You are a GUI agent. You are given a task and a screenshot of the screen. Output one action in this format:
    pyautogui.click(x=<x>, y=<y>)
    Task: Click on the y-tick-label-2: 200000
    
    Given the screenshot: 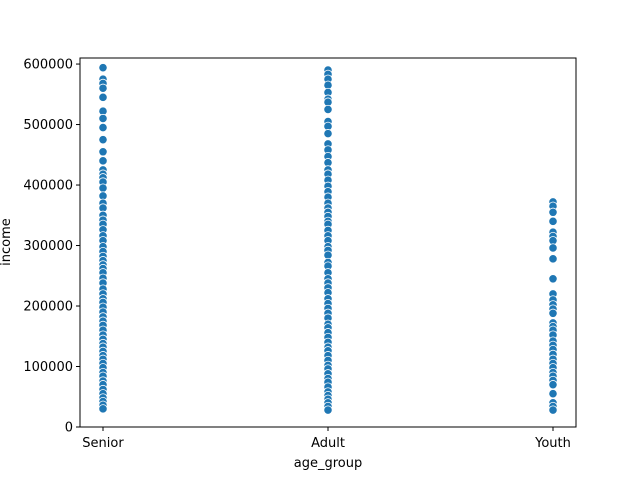 What is the action you would take?
    pyautogui.click(x=48, y=307)
    